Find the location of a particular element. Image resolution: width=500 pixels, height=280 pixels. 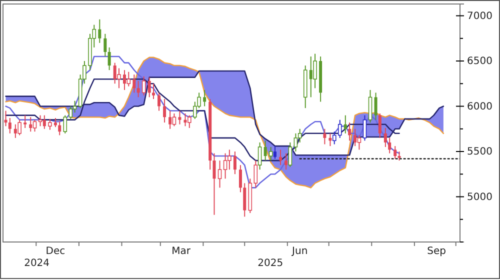

y-tick-label: 6500 is located at coordinates (479, 62).